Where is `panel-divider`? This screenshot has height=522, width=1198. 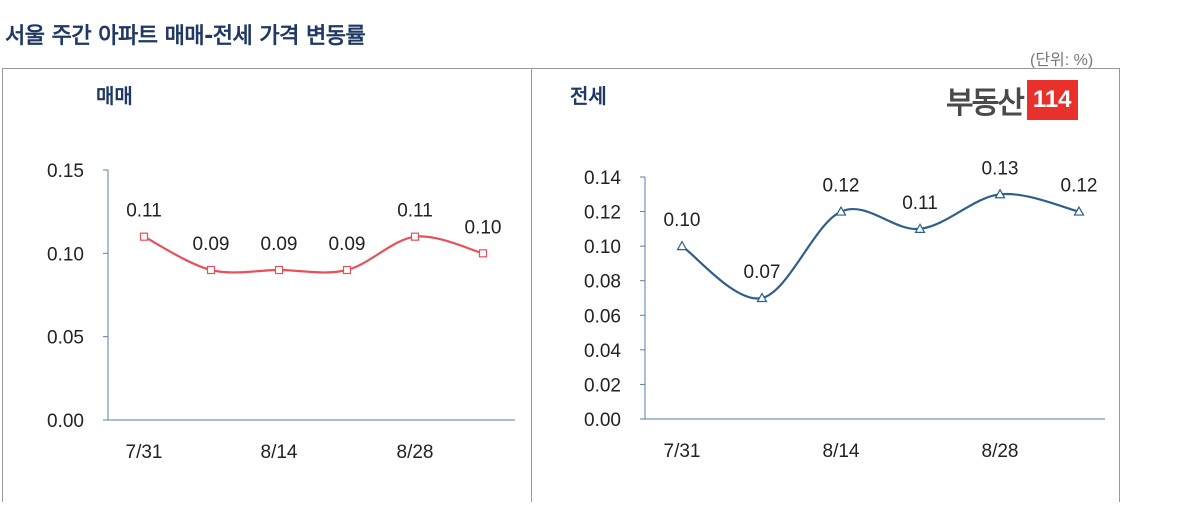 panel-divider is located at coordinates (531, 285).